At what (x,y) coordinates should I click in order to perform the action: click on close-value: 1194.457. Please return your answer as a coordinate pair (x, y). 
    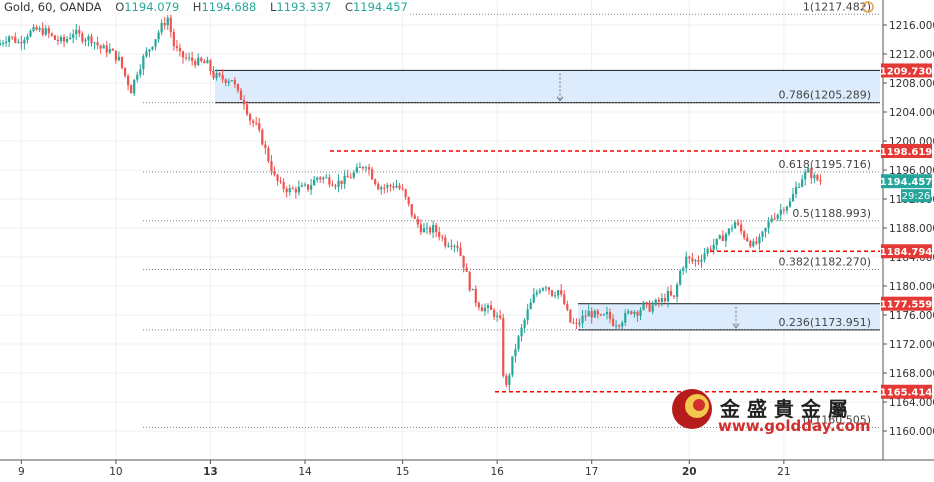
    Looking at the image, I should click on (380, 7).